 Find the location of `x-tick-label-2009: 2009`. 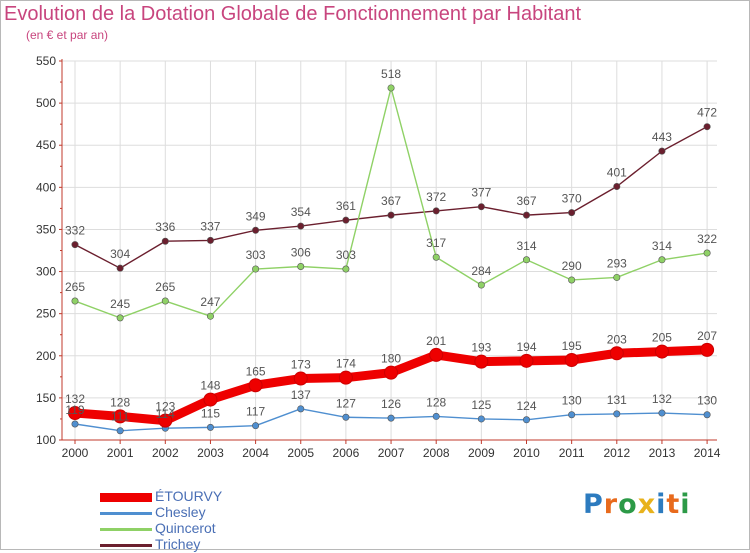

x-tick-label-2009: 2009 is located at coordinates (481, 453).